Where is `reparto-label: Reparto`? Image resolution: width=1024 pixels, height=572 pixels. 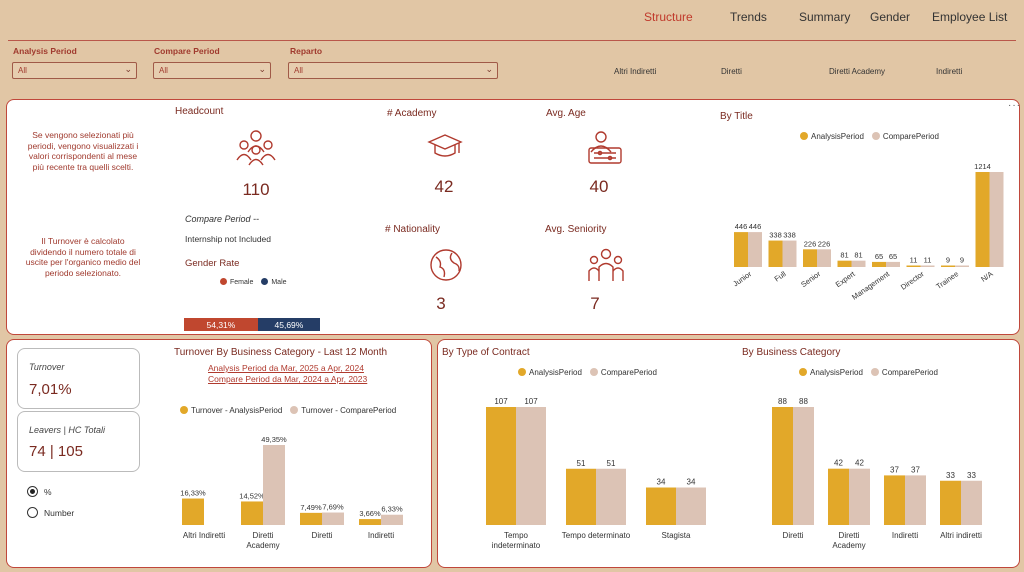 reparto-label: Reparto is located at coordinates (306, 51).